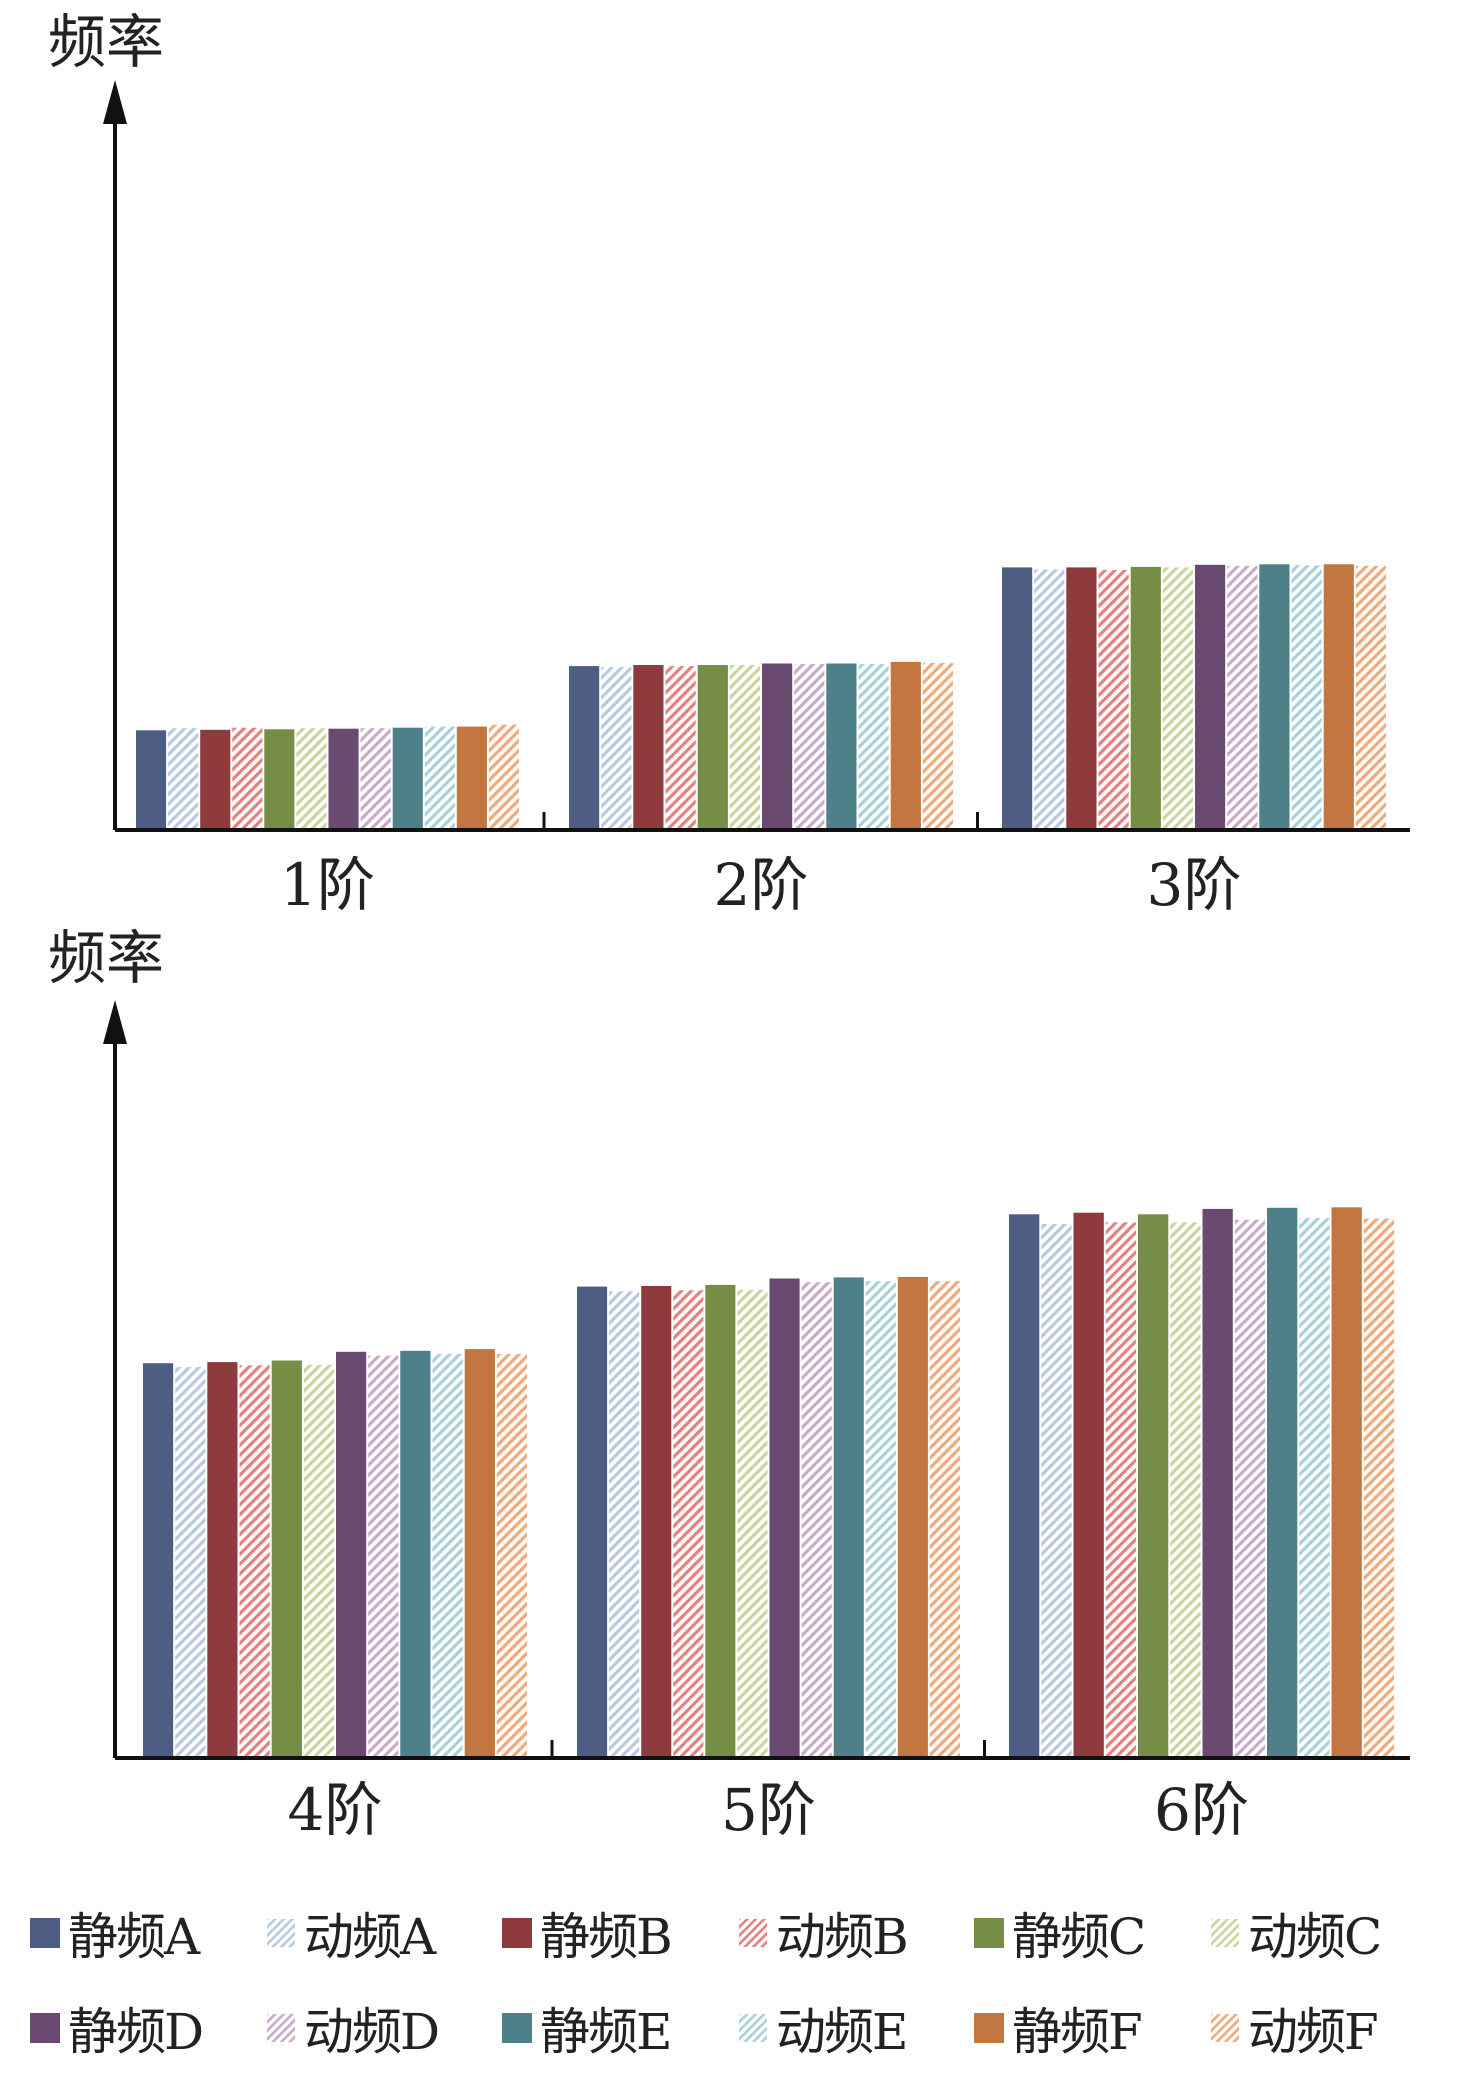  I want to click on legend-label: 静频F, so click(1077, 2031).